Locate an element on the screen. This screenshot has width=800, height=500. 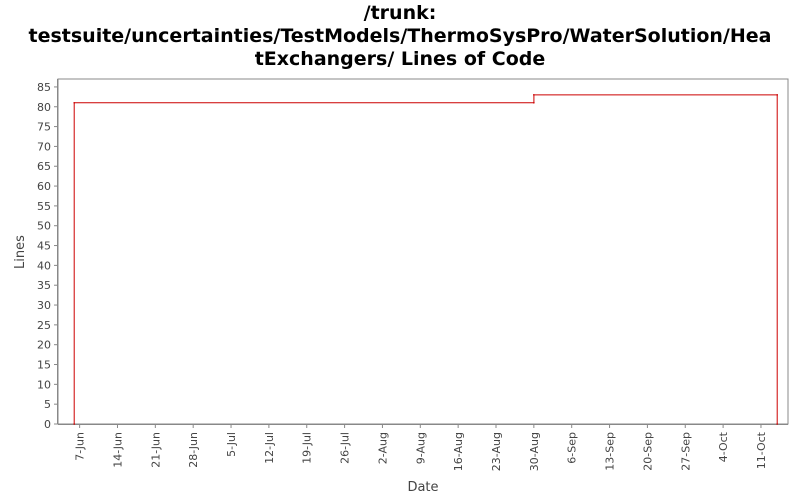
y-tick-label: 65 is located at coordinates (44, 166).